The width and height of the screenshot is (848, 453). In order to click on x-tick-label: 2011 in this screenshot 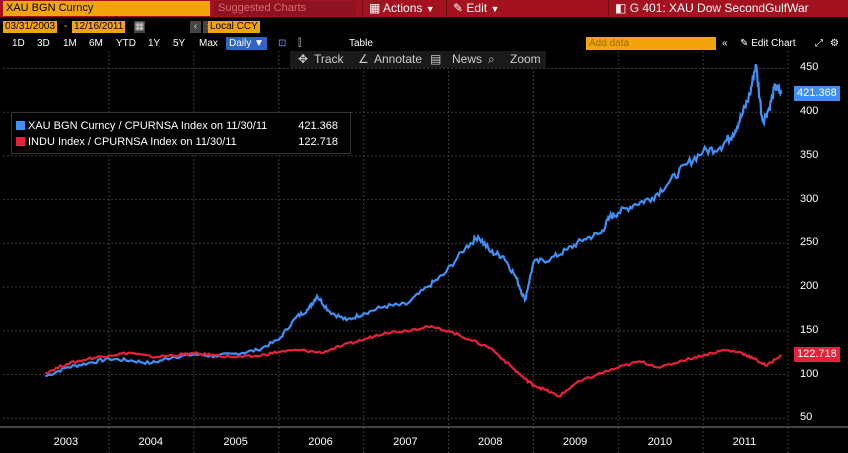, I will do `click(744, 442)`.